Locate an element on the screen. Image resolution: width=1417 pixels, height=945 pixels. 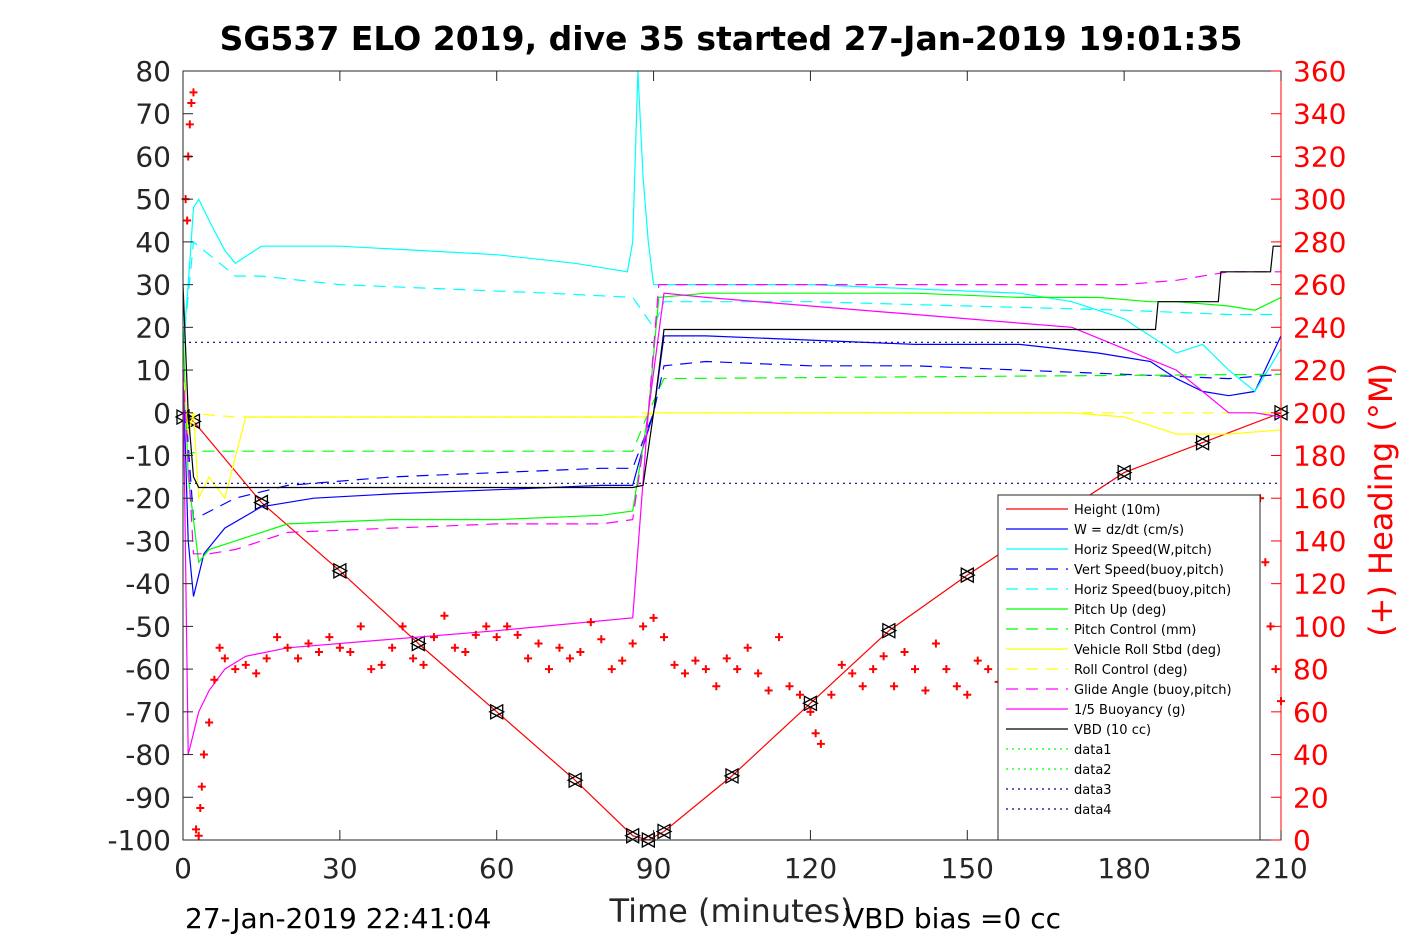
y-tick-label: -60 is located at coordinates (148, 669).